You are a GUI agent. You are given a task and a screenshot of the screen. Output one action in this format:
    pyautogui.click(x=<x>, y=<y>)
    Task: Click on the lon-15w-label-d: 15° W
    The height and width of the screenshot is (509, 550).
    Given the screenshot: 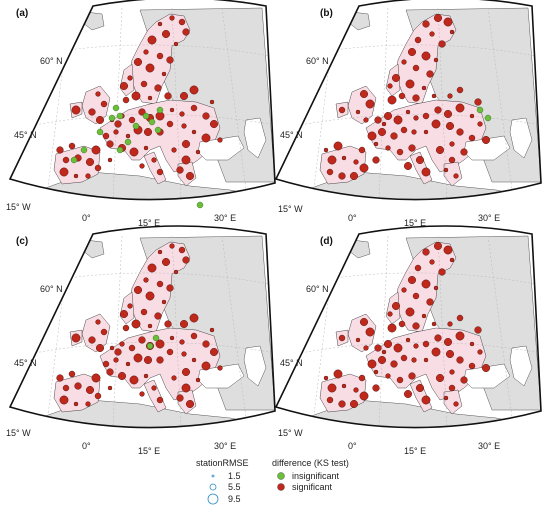 What is the action you would take?
    pyautogui.click(x=290, y=433)
    